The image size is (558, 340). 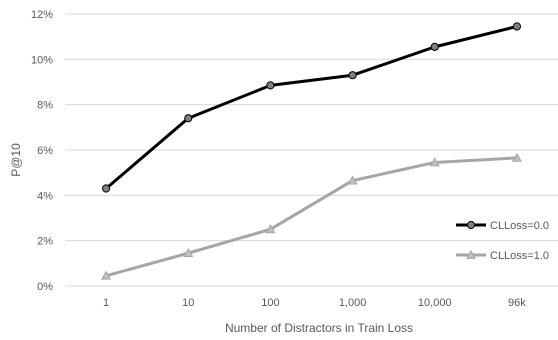 What do you see at coordinates (45, 151) in the screenshot?
I see `y-tick-label: 6%` at bounding box center [45, 151].